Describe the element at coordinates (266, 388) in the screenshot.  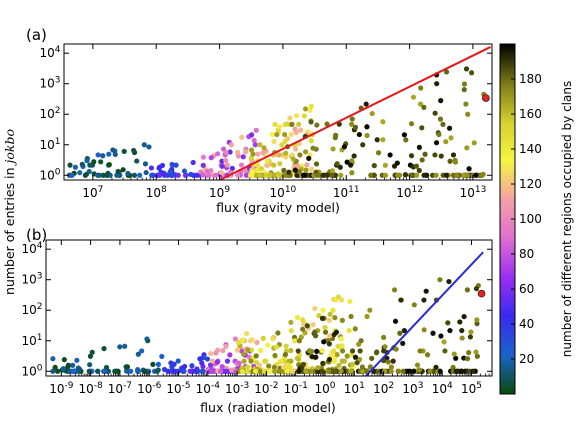
I see `x-tick-label: 10-2` at that location.